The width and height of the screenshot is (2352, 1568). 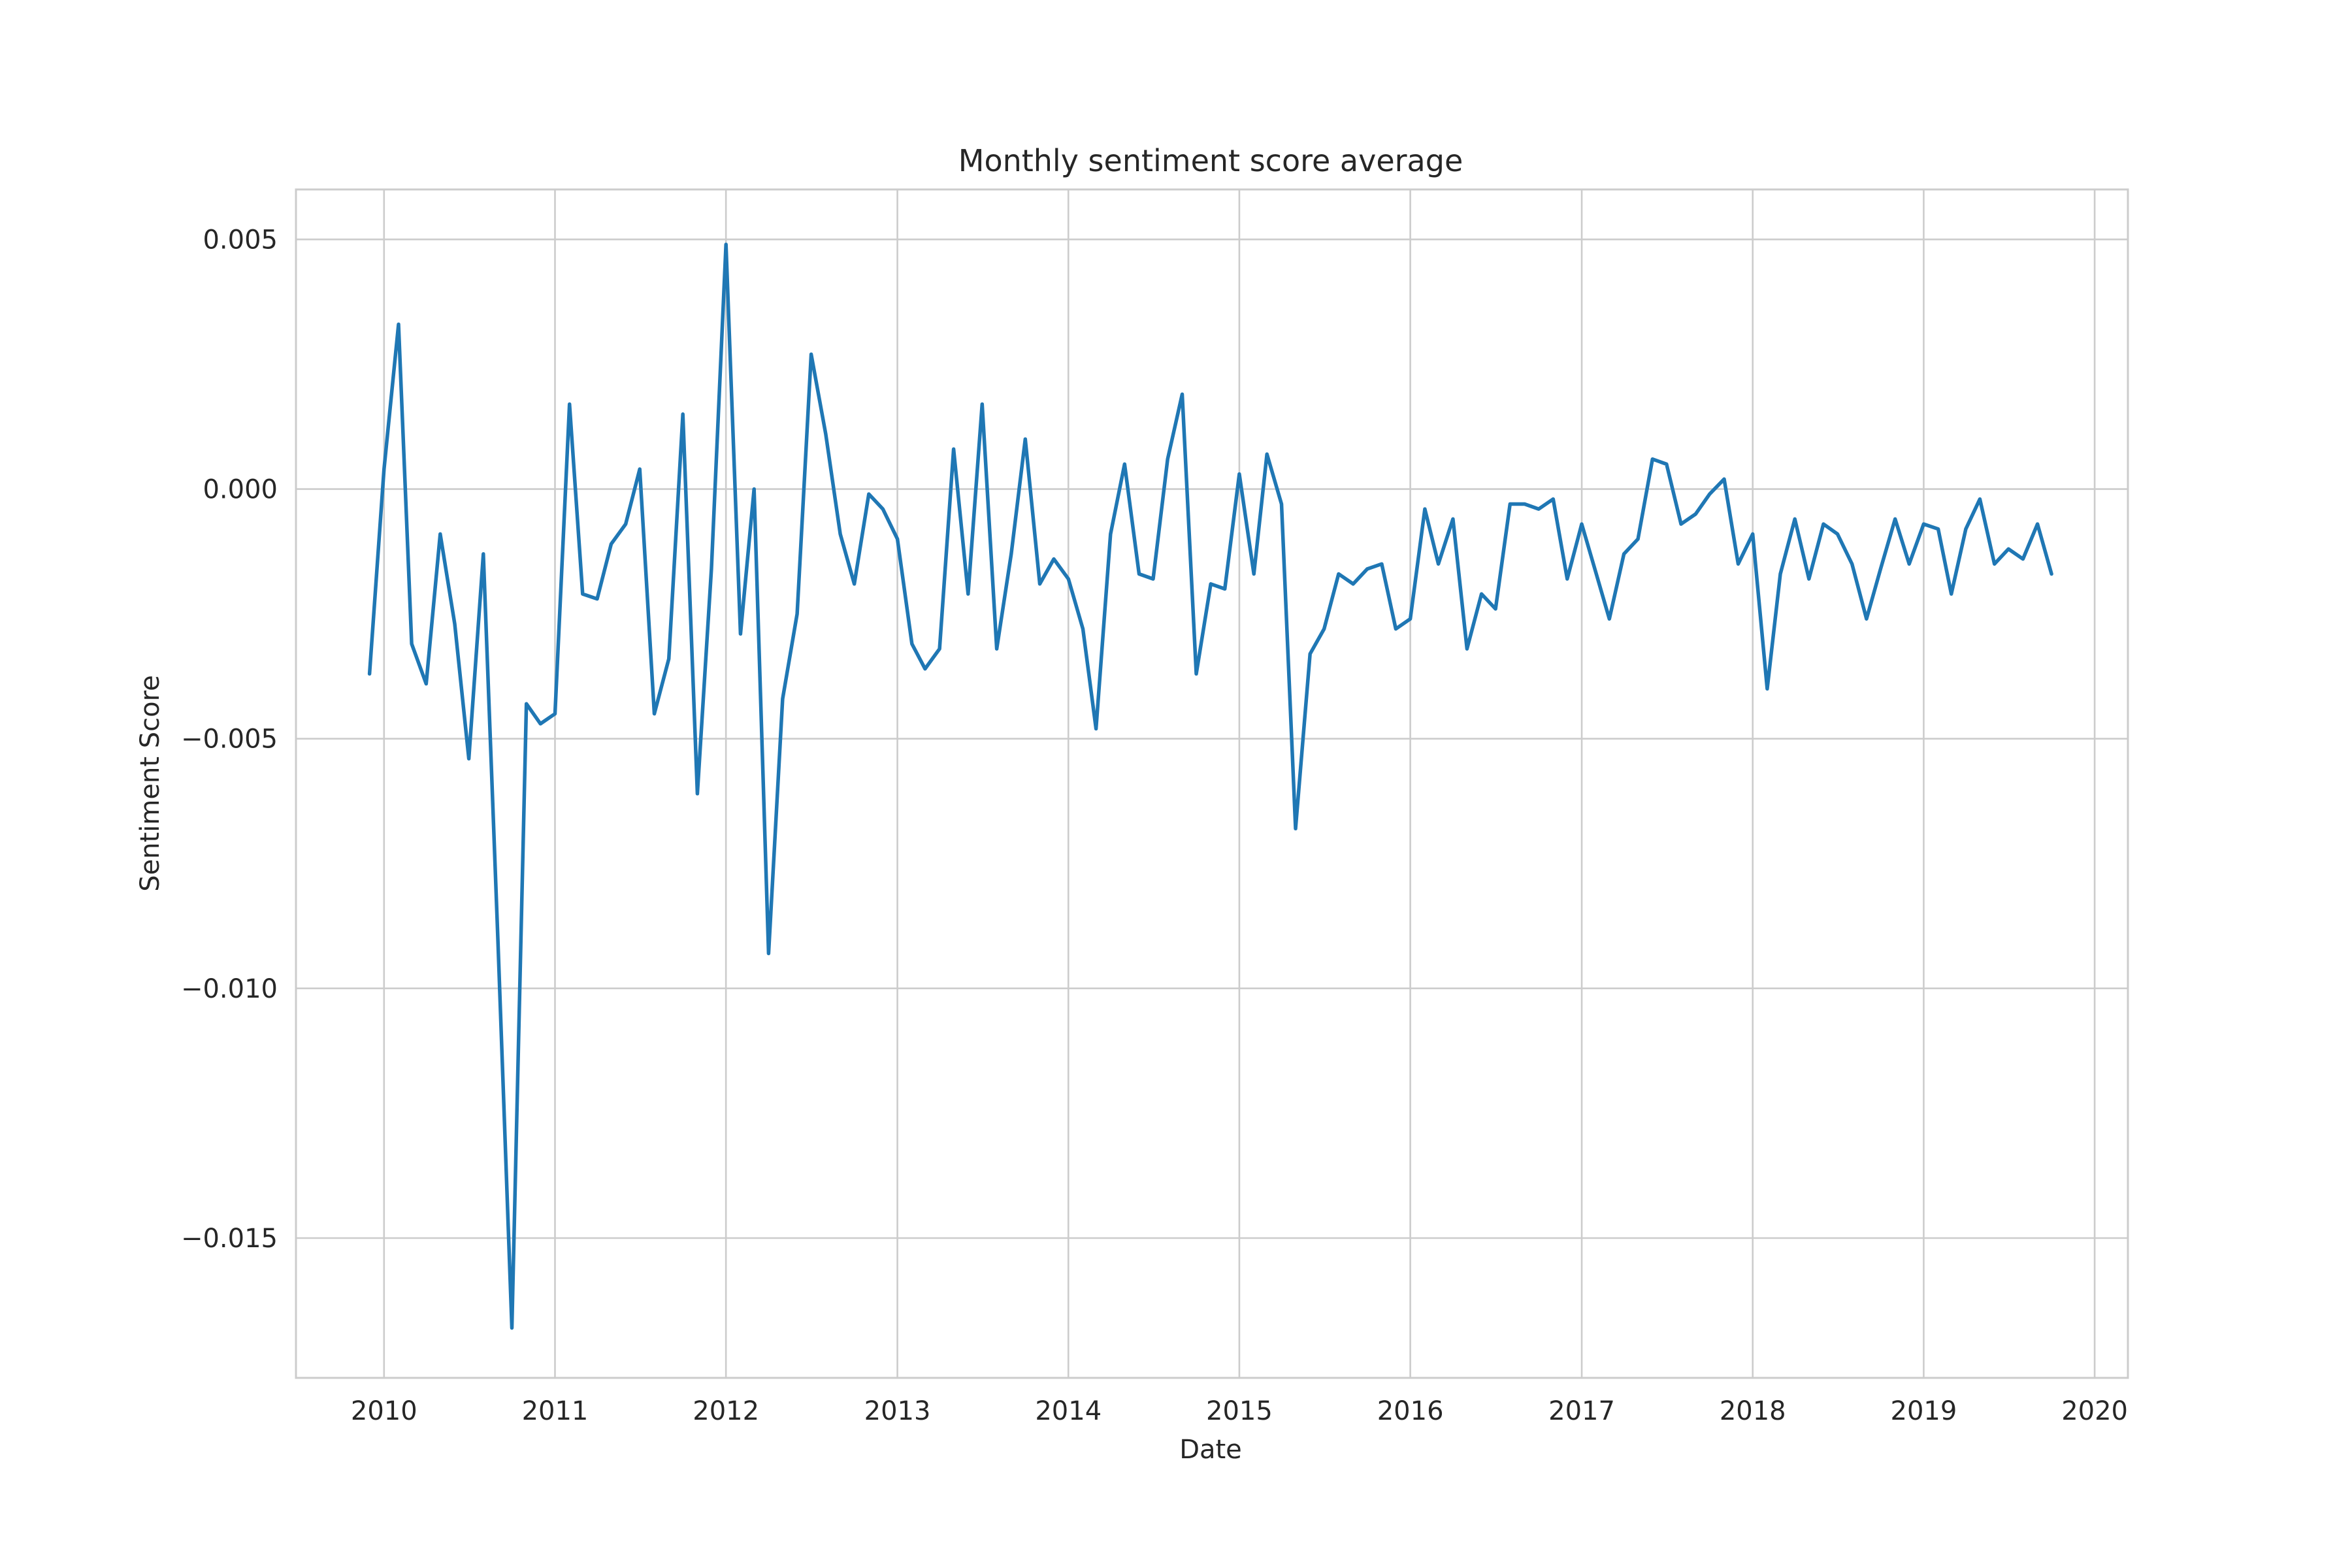 What do you see at coordinates (1924, 1411) in the screenshot?
I see `x-tick-label: 2019` at bounding box center [1924, 1411].